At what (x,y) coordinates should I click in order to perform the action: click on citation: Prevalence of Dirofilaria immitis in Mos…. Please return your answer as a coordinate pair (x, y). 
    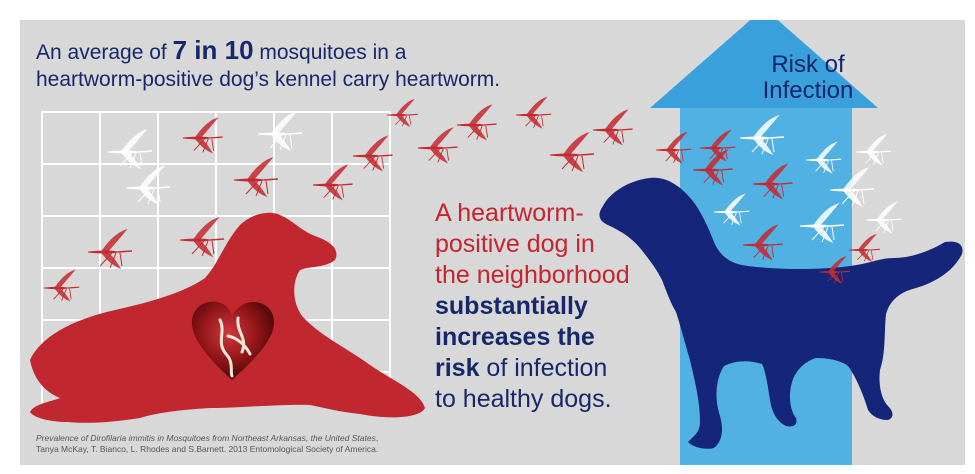
    Looking at the image, I should click on (207, 443).